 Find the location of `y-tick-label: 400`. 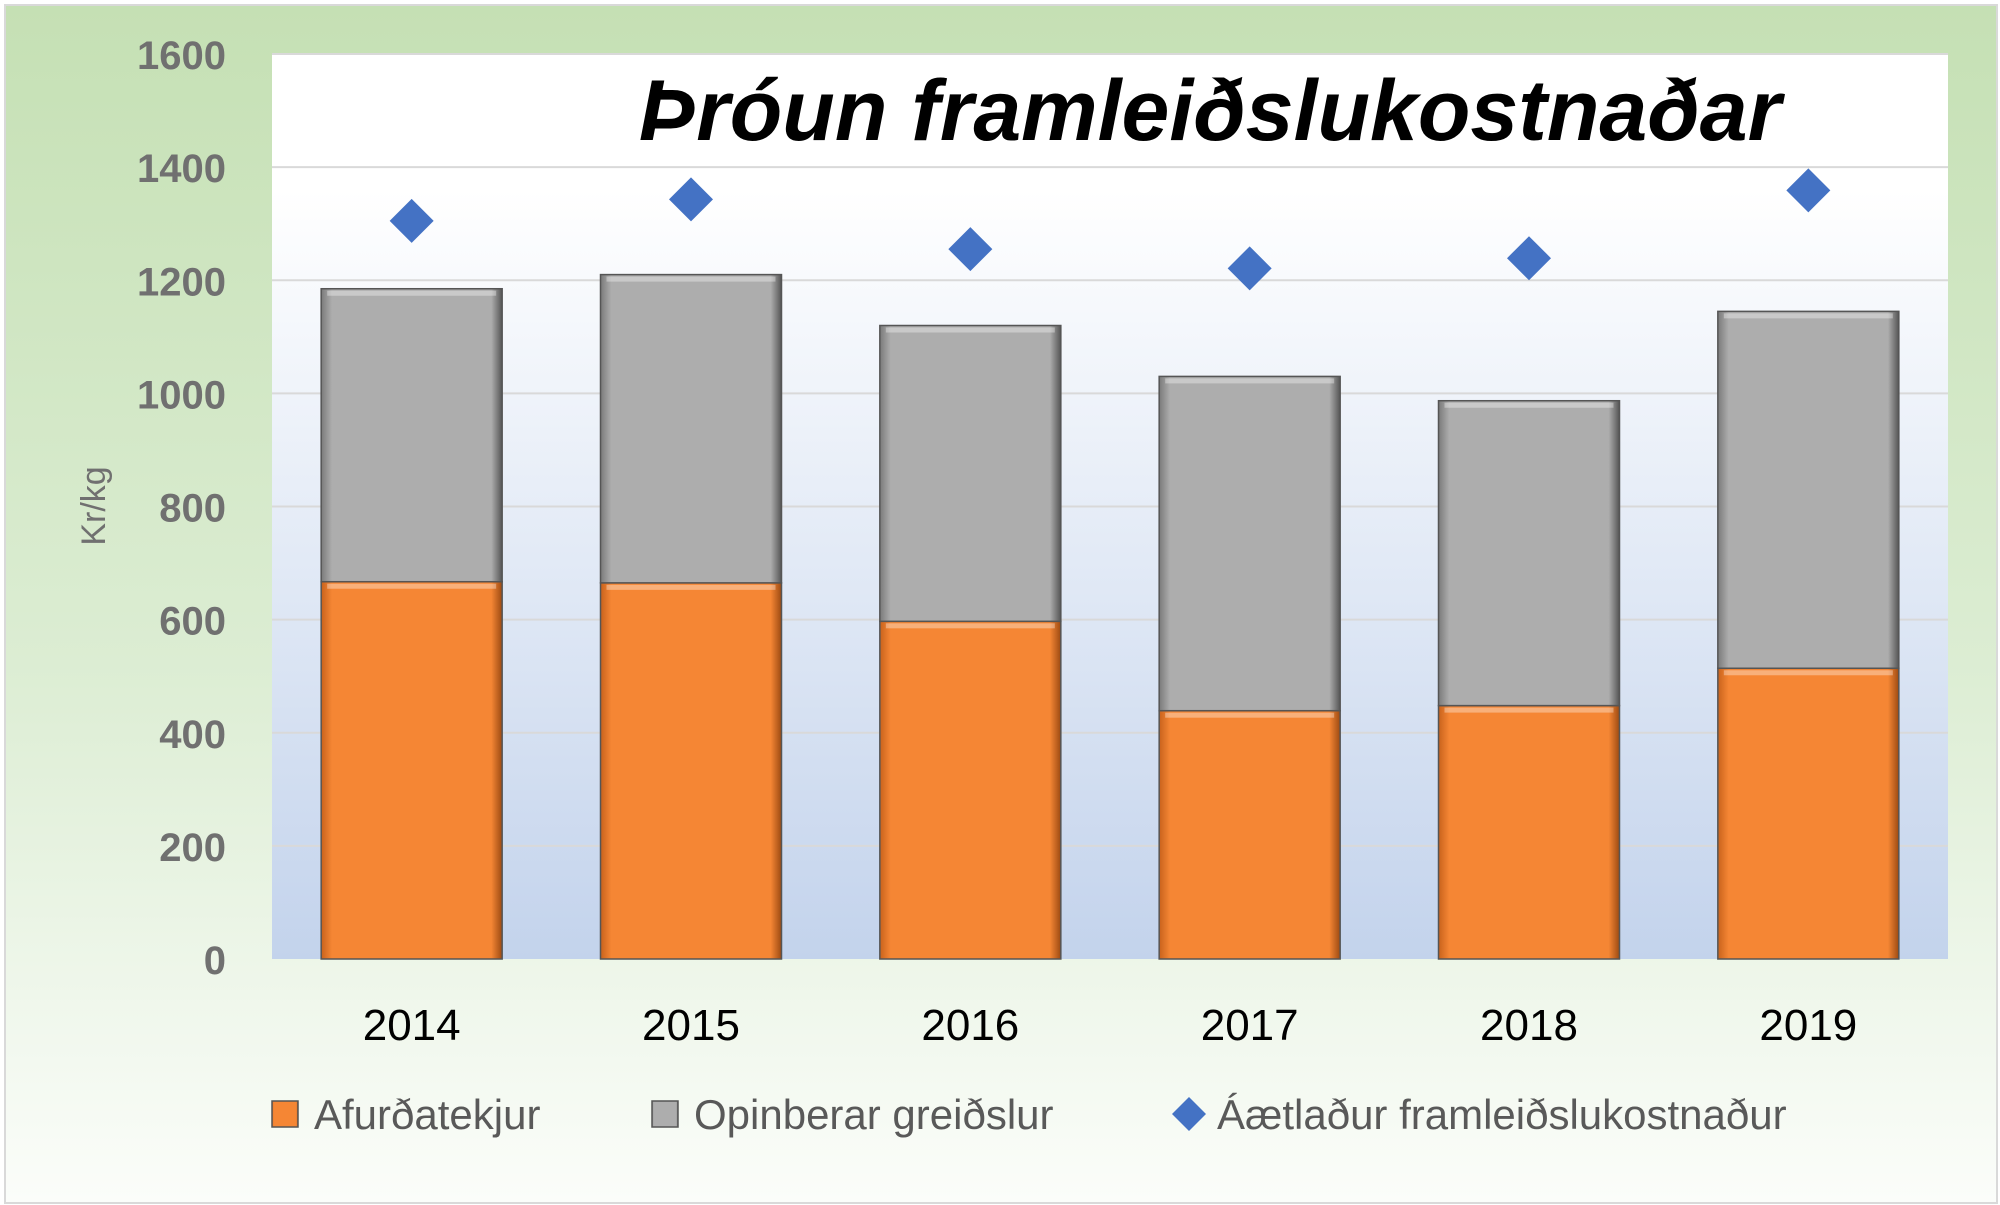

y-tick-label: 400 is located at coordinates (192, 735).